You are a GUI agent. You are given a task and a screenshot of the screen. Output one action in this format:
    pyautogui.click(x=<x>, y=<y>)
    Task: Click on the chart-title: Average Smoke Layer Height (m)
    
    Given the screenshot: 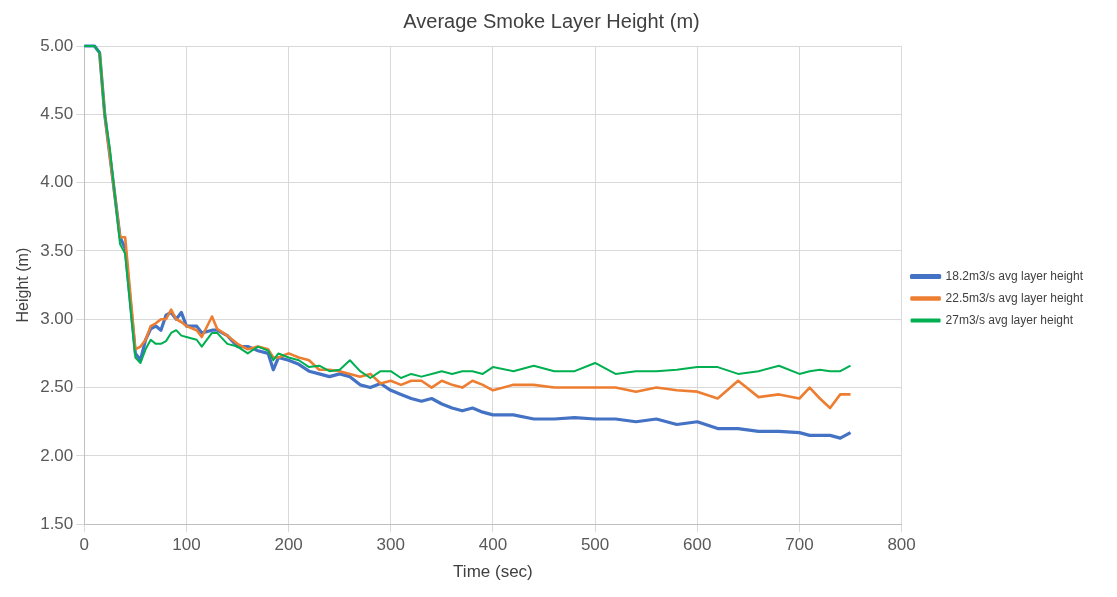 What is the action you would take?
    pyautogui.click(x=551, y=20)
    